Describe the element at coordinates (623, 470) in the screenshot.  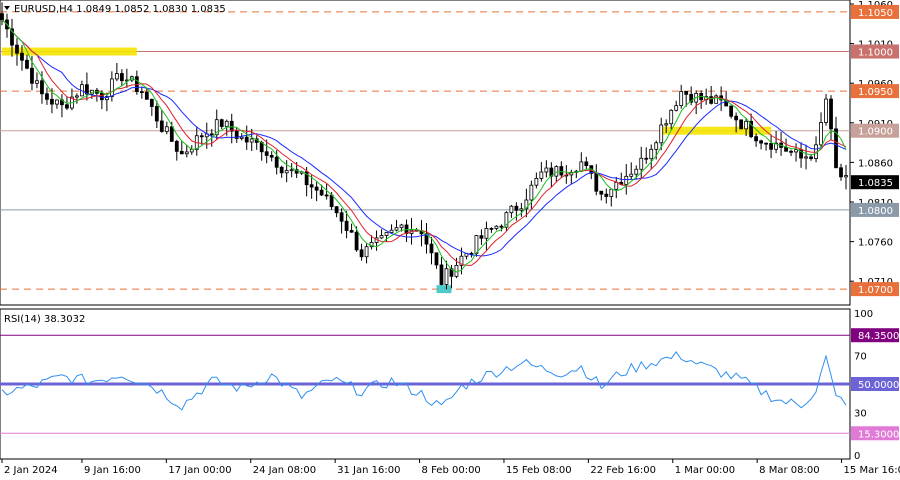
I see `time-tick-label: 22 Feb 16:00` at that location.